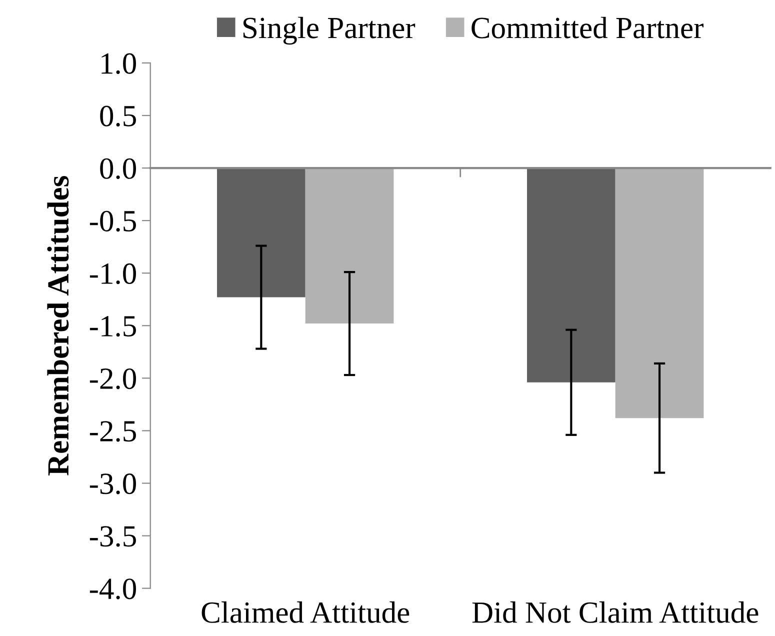 The height and width of the screenshot is (636, 775). What do you see at coordinates (113, 484) in the screenshot?
I see `y-tick-label: -3.0` at bounding box center [113, 484].